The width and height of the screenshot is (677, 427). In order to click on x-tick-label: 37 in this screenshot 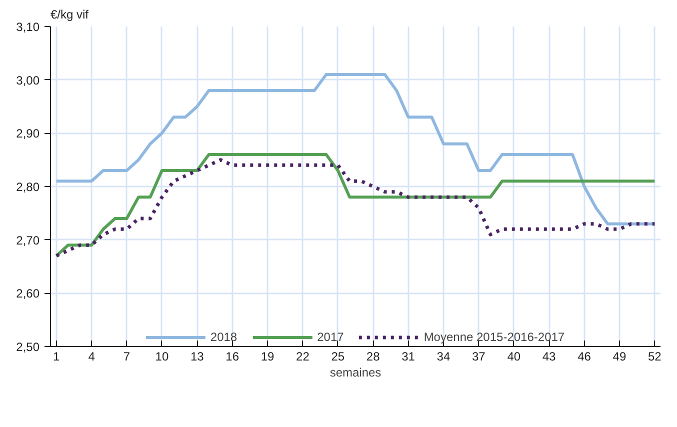, I will do `click(479, 357)`.